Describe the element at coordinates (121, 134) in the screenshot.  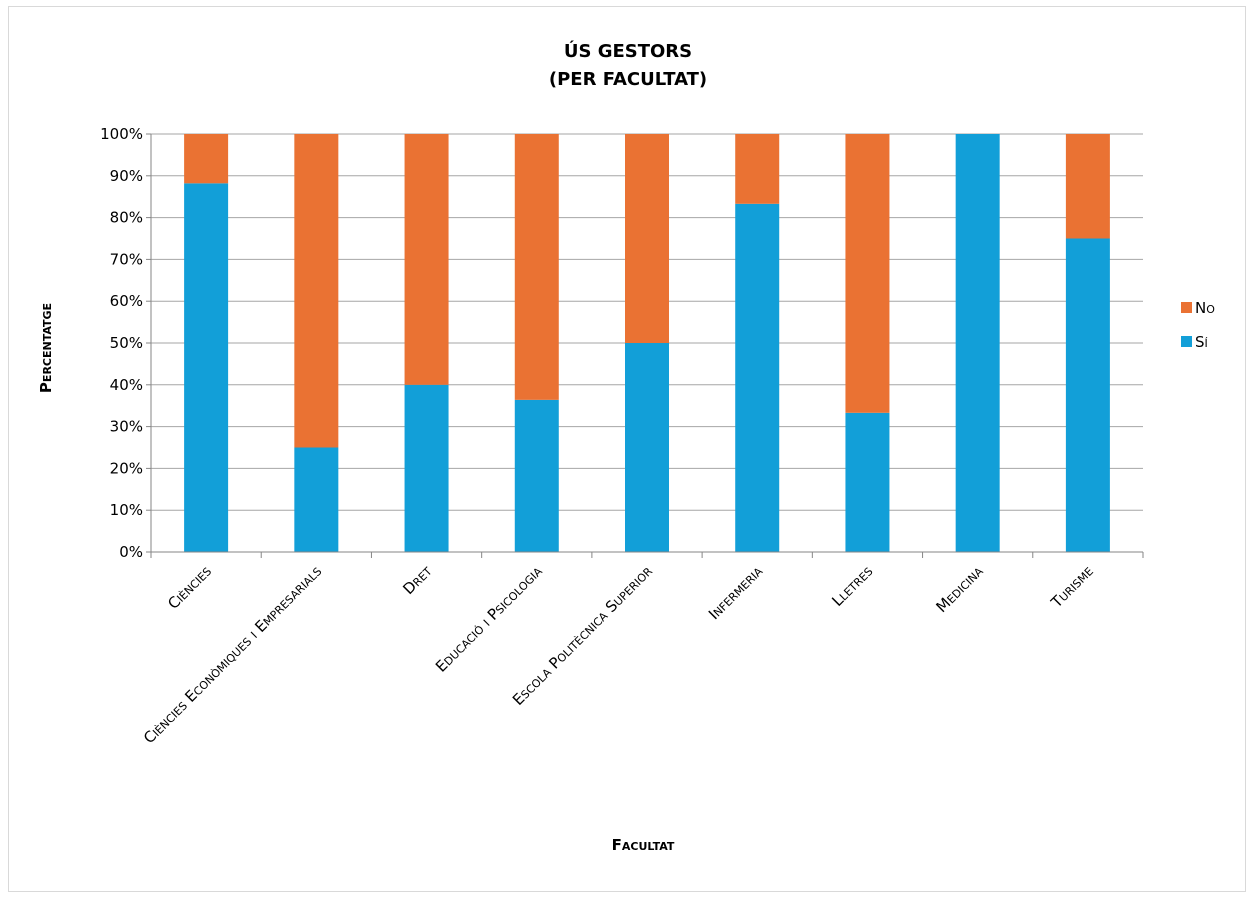
I see `y-tick-label: 100%` at that location.